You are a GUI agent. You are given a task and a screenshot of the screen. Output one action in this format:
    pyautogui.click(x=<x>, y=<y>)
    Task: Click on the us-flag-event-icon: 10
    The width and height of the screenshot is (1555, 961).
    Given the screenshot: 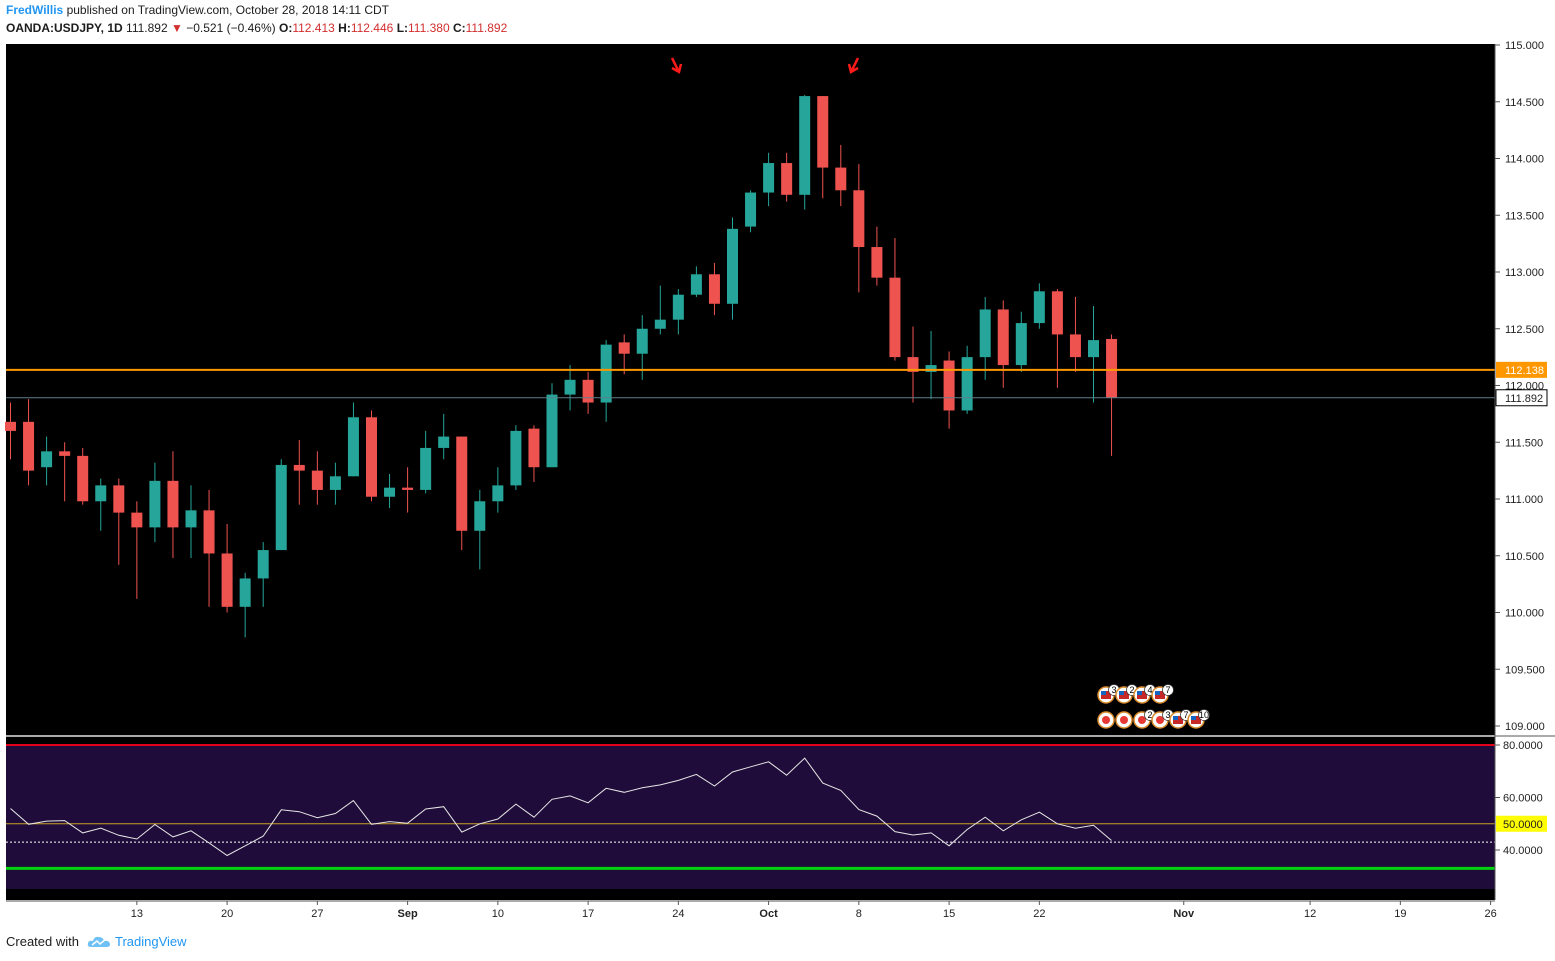 What is the action you would take?
    pyautogui.click(x=1198, y=719)
    